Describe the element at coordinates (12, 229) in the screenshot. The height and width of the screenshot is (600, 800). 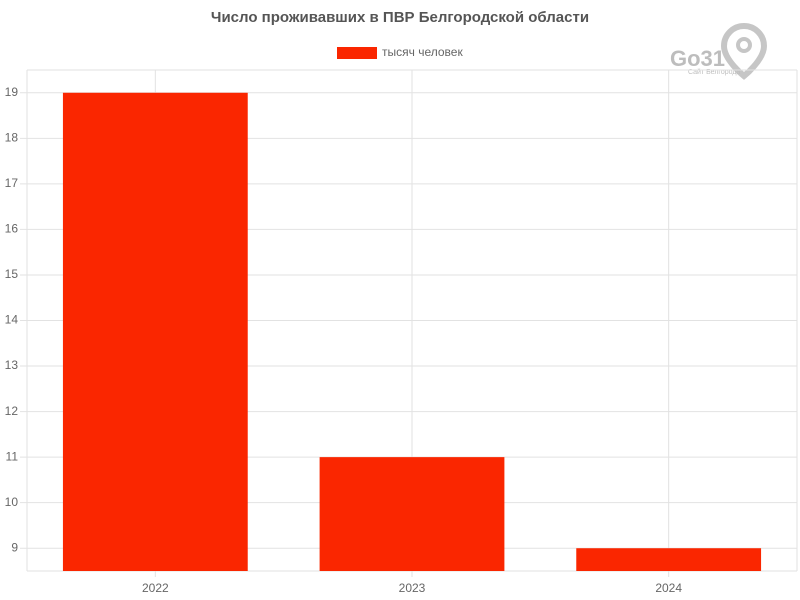
I see `y-tick-label: 16` at that location.